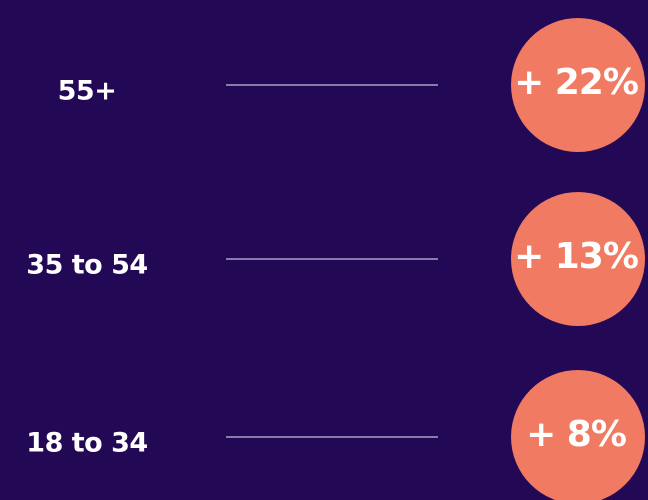  I want to click on age-label: 35 to 54, so click(86, 265).